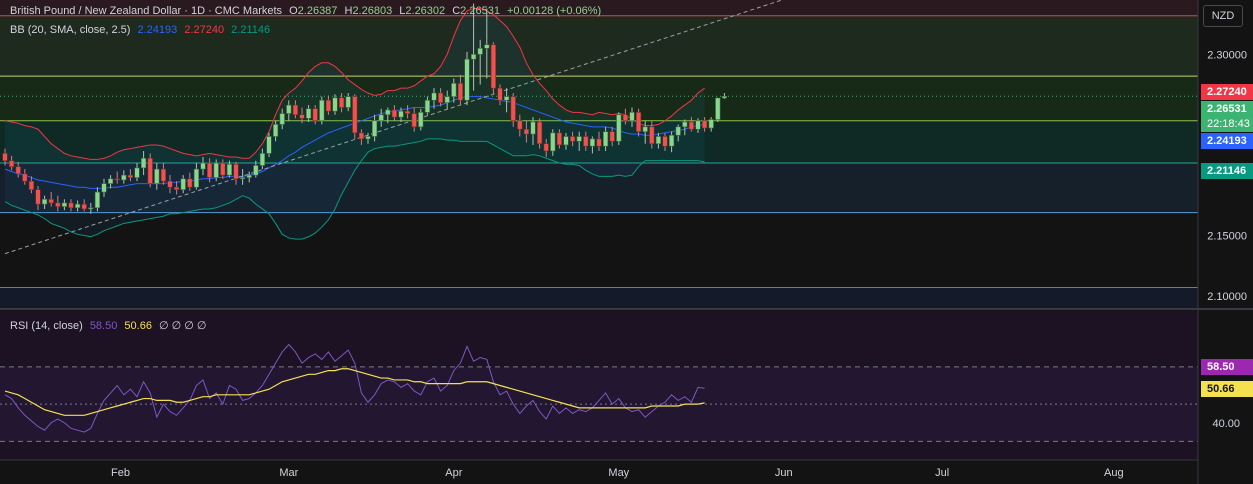 Image resolution: width=1253 pixels, height=484 pixels. What do you see at coordinates (120, 473) in the screenshot?
I see `time-tick-label: Feb` at bounding box center [120, 473].